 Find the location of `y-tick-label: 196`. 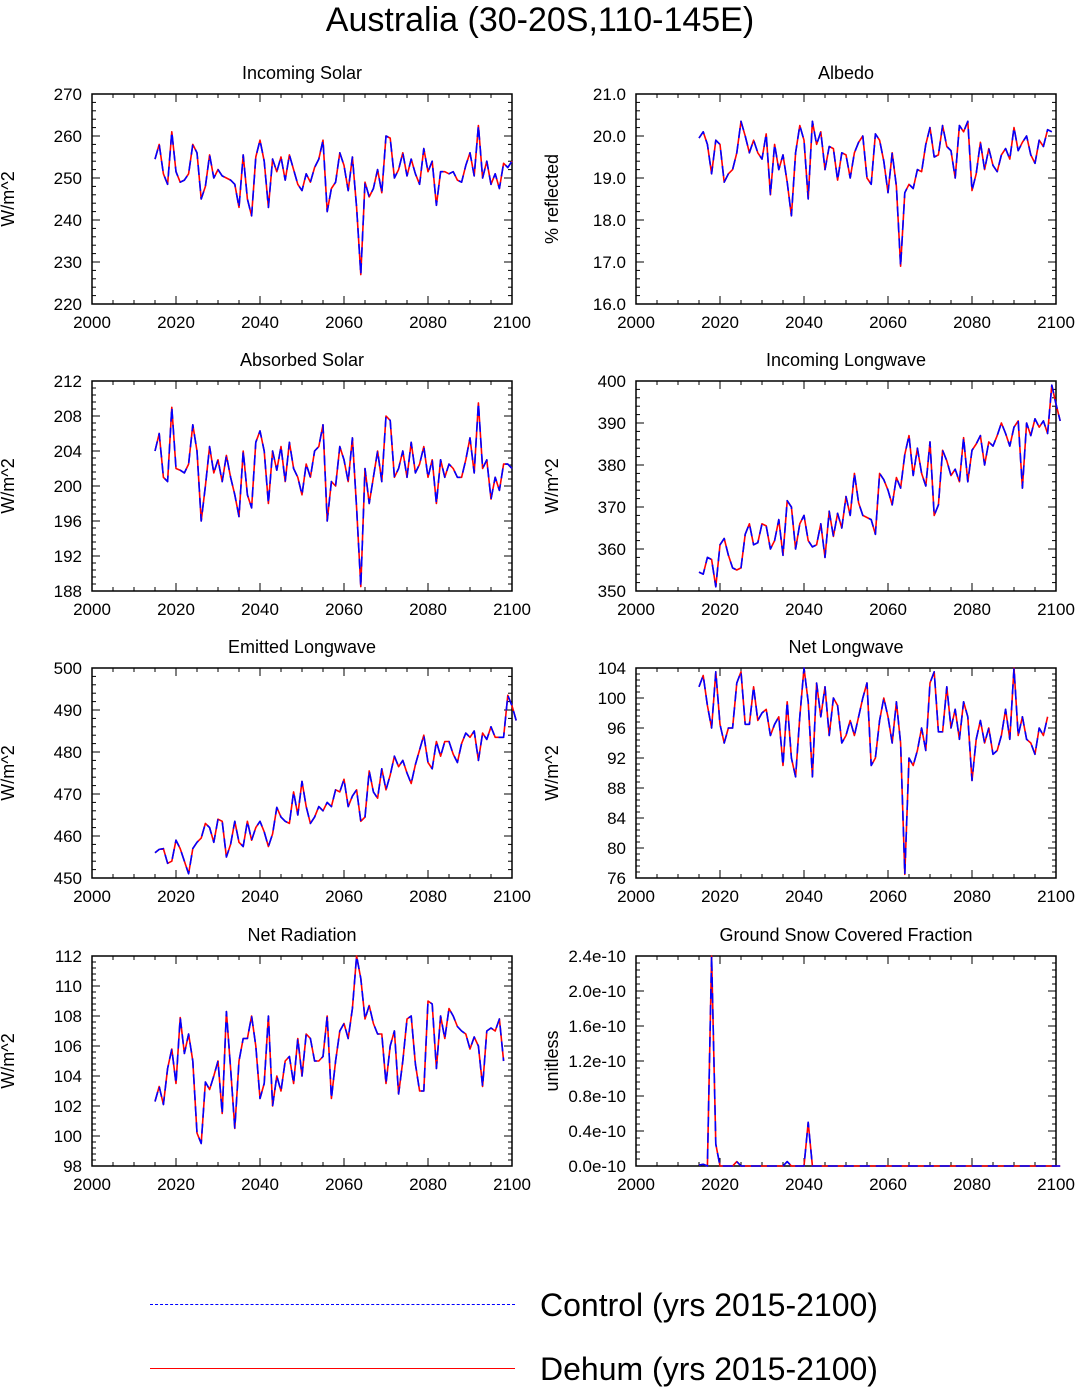

y-tick-label: 196 is located at coordinates (68, 521).